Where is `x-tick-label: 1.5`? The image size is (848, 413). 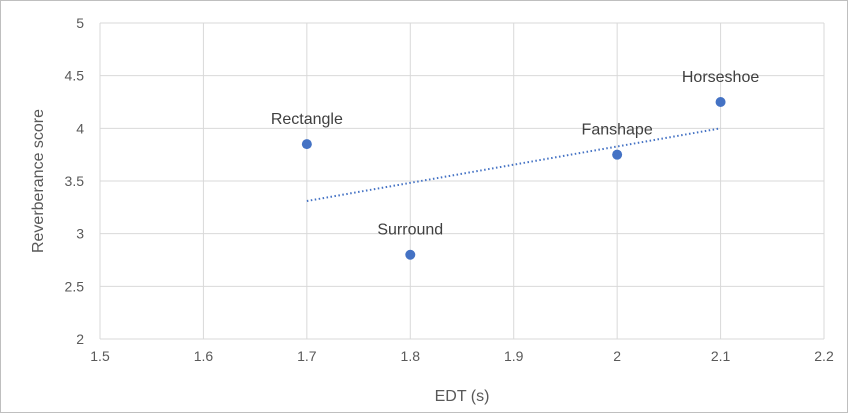 x-tick-label: 1.5 is located at coordinates (100, 356).